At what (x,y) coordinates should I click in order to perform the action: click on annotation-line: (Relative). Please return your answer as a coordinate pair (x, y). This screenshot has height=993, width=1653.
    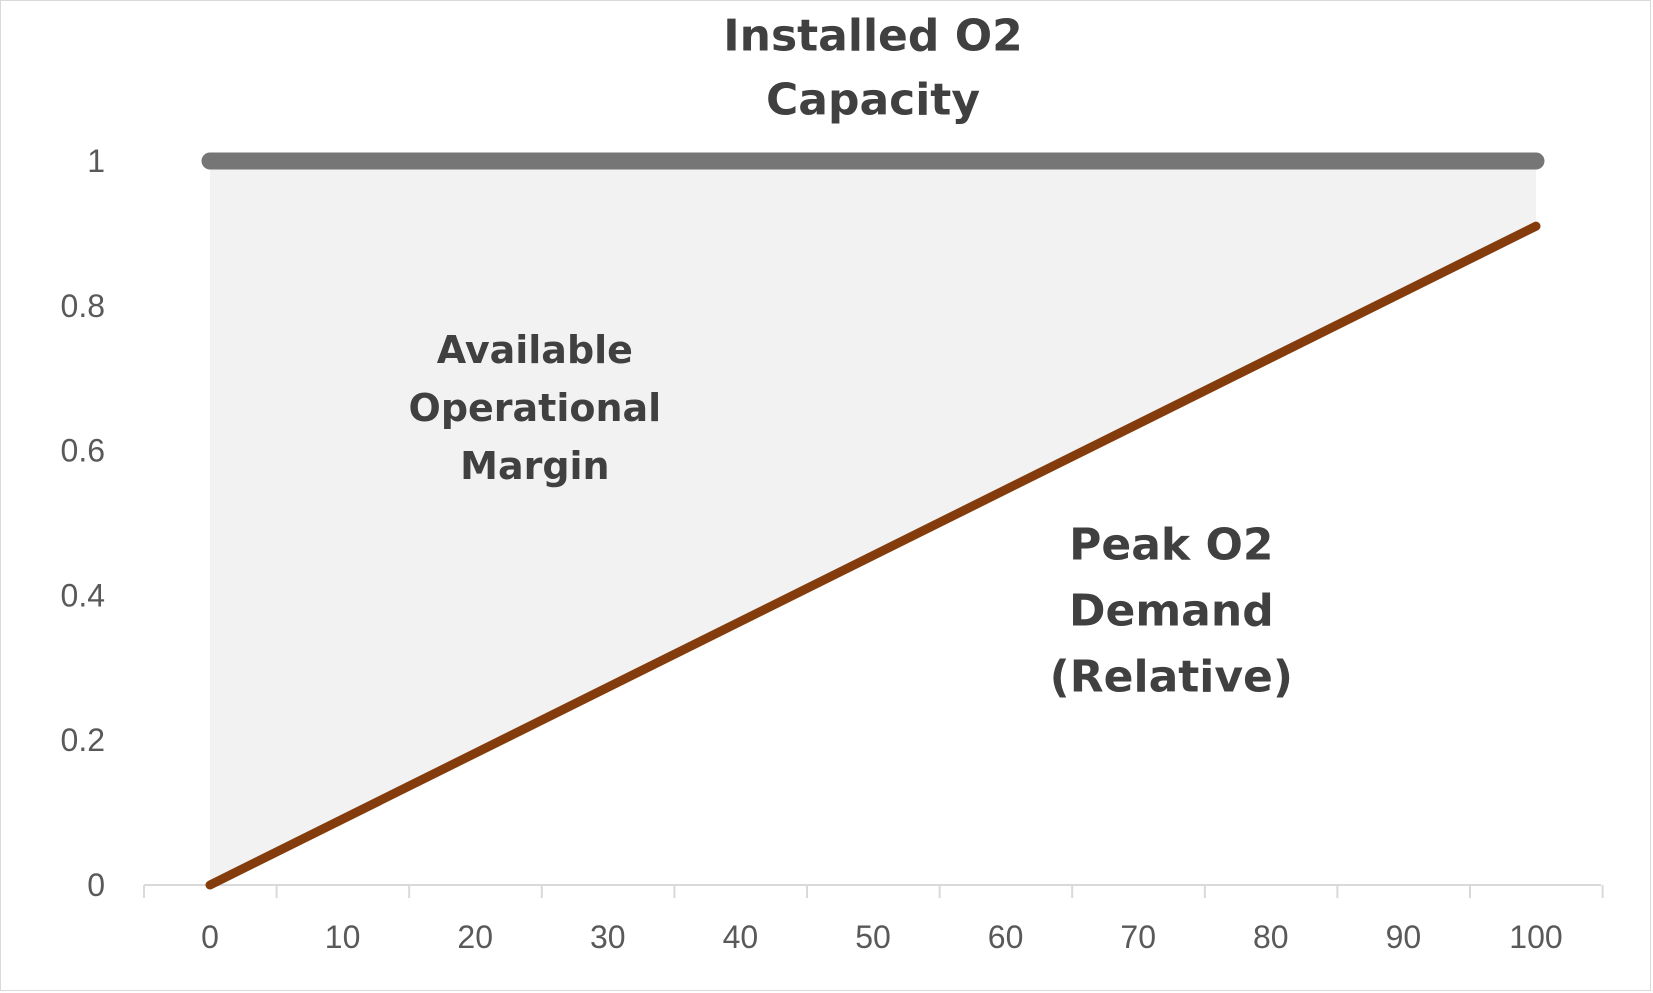
    Looking at the image, I should click on (1171, 677).